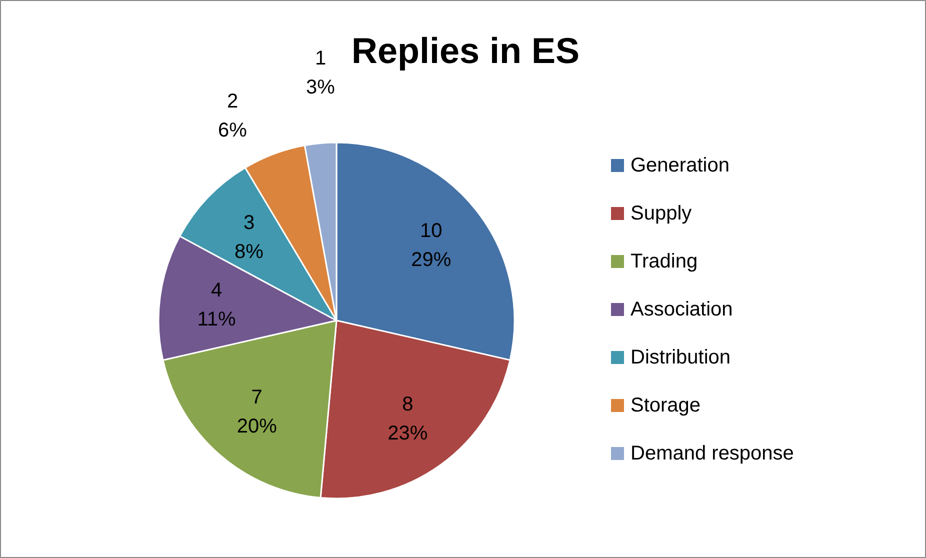  What do you see at coordinates (661, 213) in the screenshot?
I see `legend-label: Supply` at bounding box center [661, 213].